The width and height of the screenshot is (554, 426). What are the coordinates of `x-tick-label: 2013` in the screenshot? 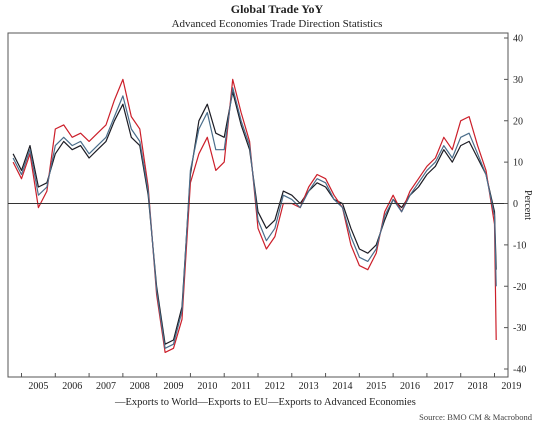 It's located at (309, 386).